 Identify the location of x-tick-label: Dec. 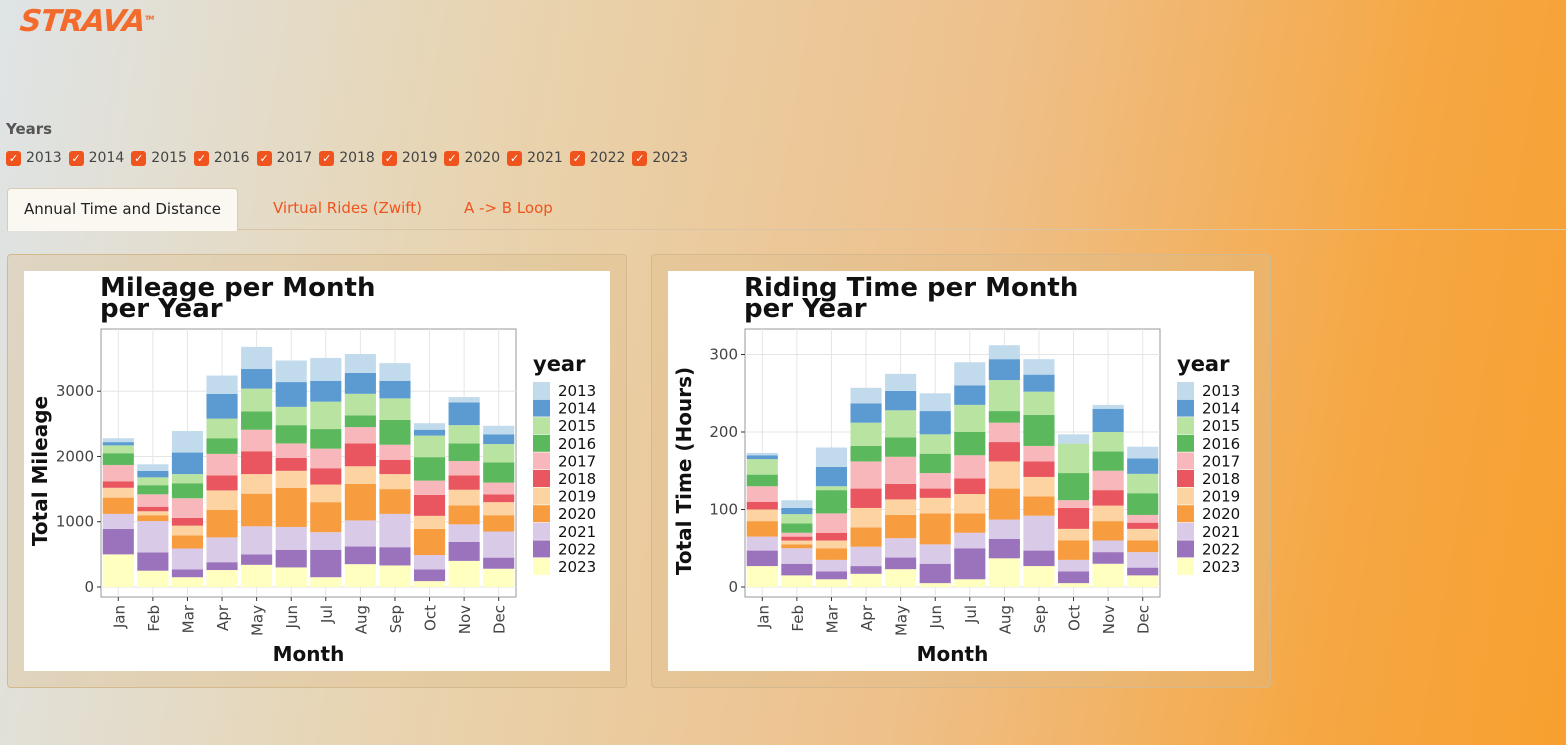
(1144, 619).